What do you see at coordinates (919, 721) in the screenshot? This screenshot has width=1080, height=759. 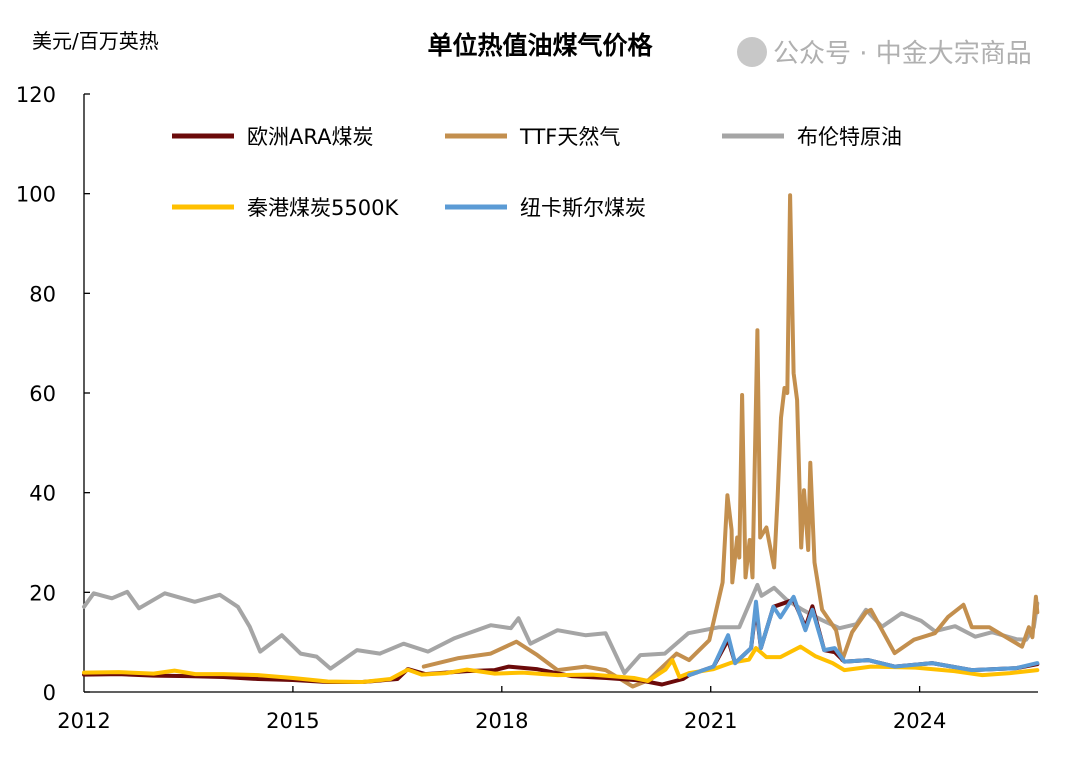 I see `x-tick-label: 2024` at bounding box center [919, 721].